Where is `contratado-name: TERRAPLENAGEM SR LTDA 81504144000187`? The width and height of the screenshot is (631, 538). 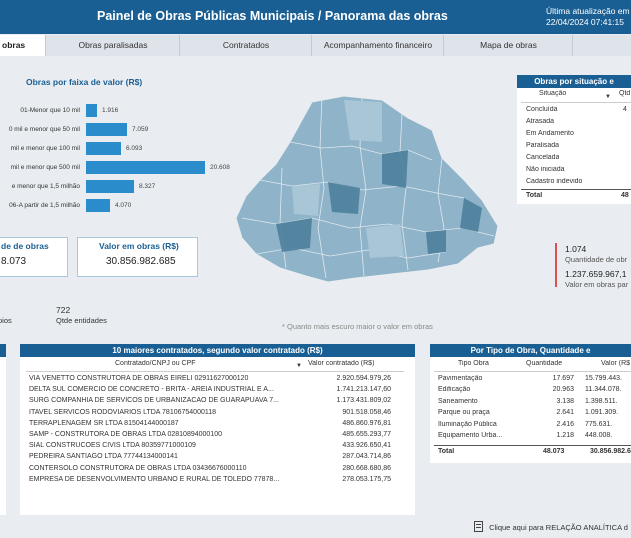 contratado-name: TERRAPLENAGEM SR LTDA 81504144000187 is located at coordinates (104, 423).